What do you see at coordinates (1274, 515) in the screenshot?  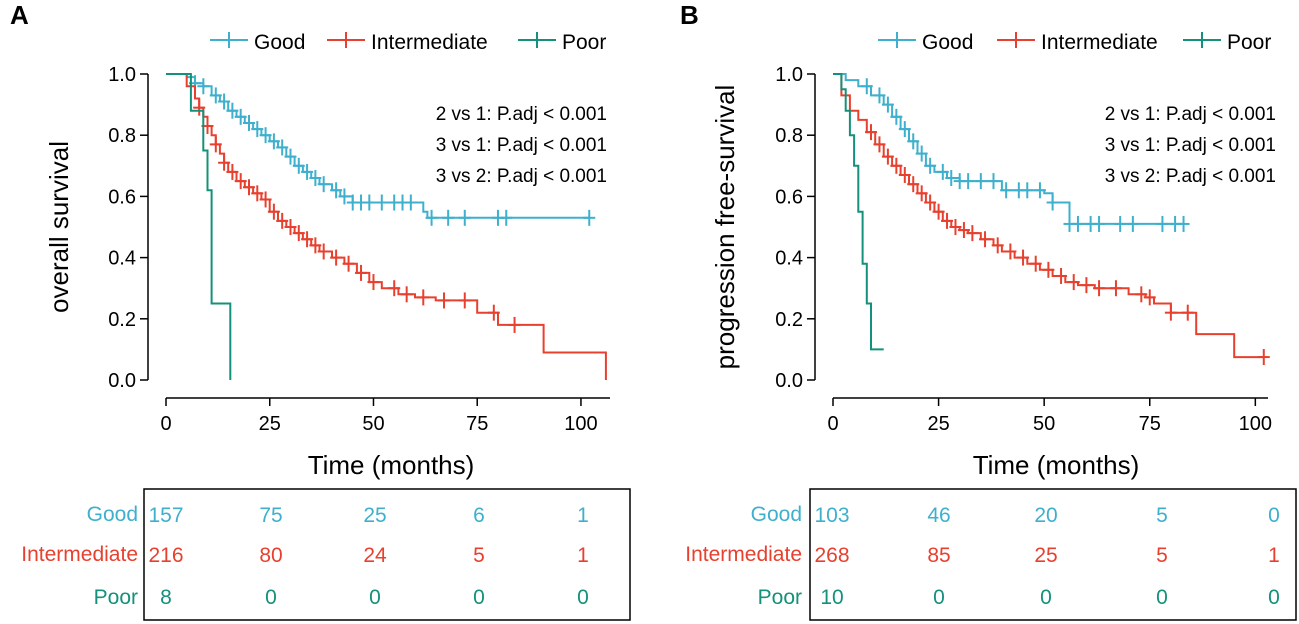 I see `risk-cell-good-t100: 0` at bounding box center [1274, 515].